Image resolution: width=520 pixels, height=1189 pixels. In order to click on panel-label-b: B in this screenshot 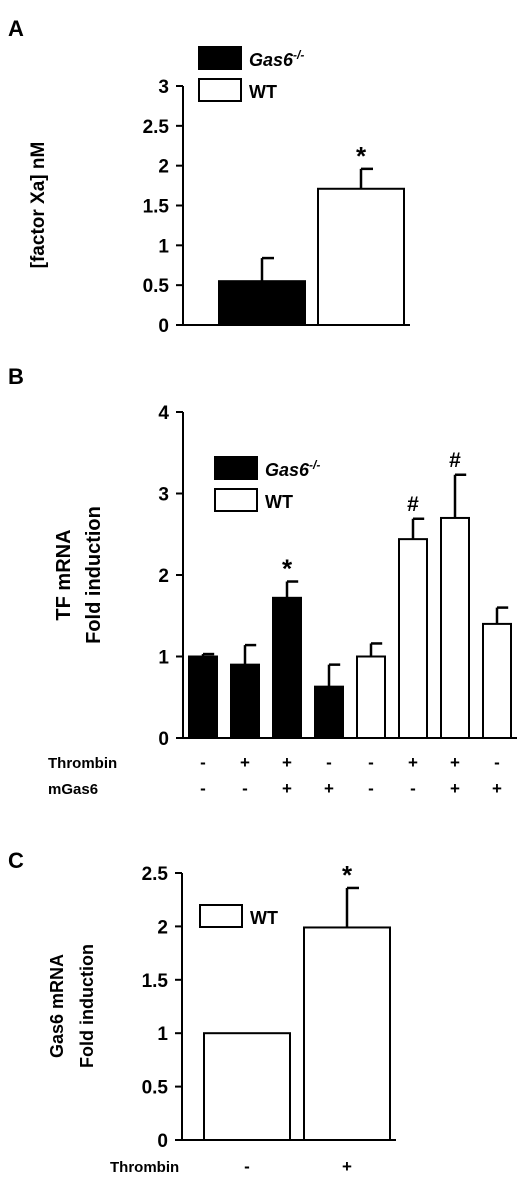, I will do `click(16, 376)`.